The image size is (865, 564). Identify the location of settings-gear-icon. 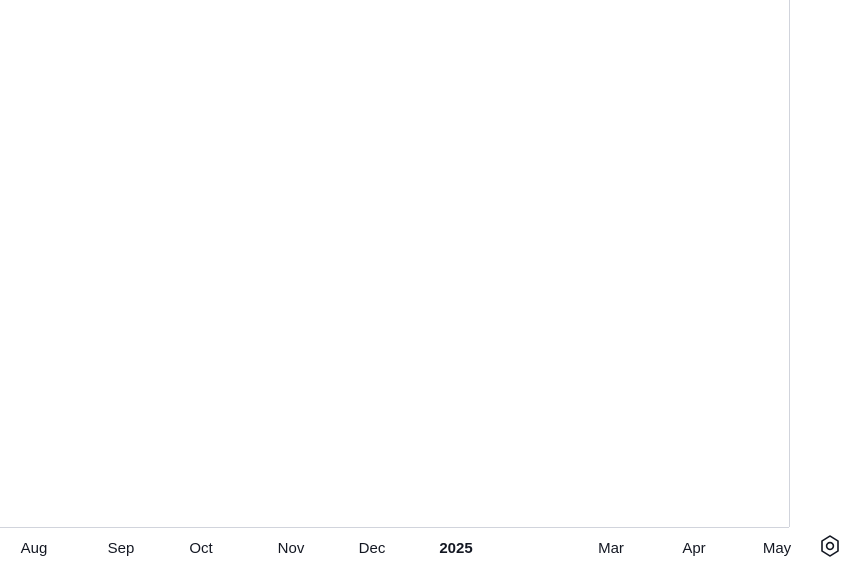
(830, 546).